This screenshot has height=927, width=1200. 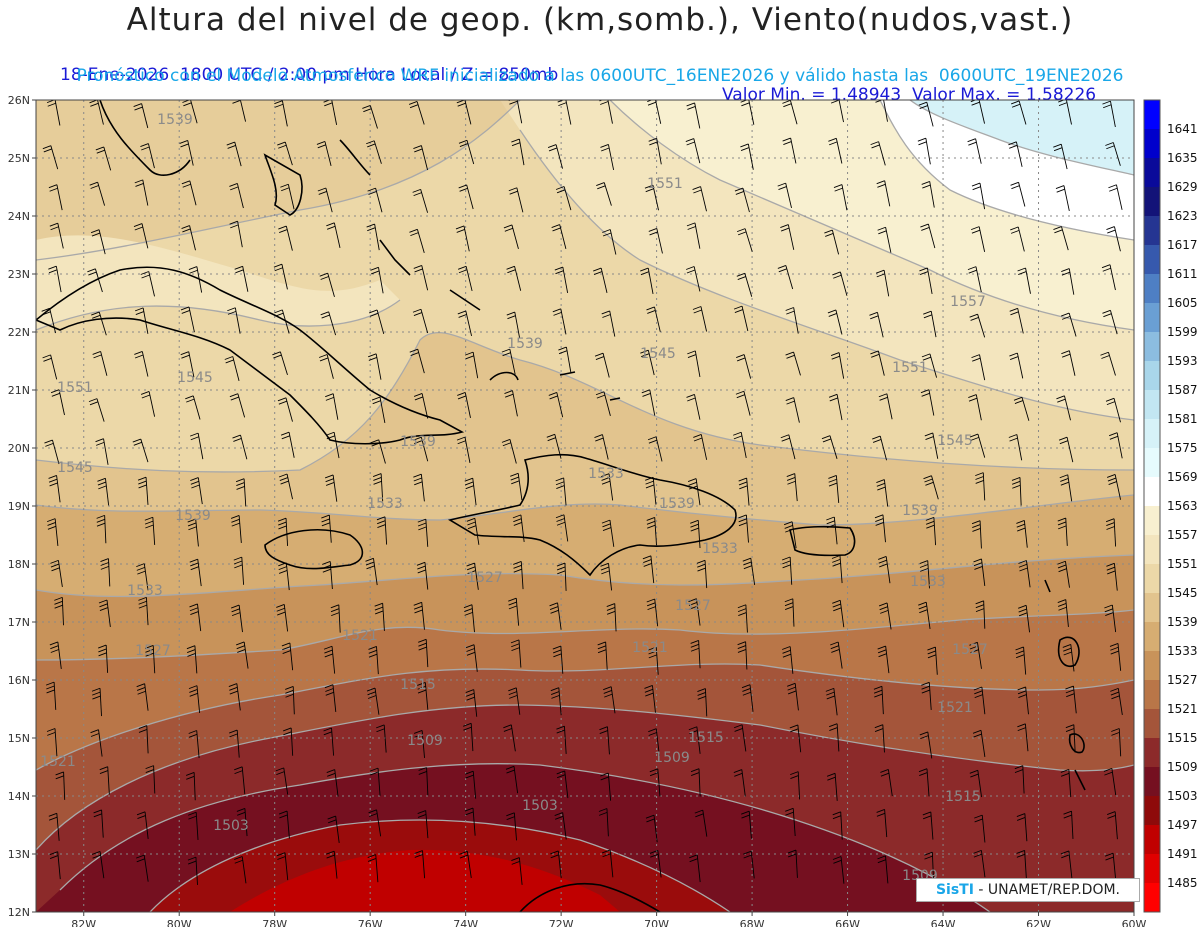 I want to click on contour-label: 1527, so click(x=693, y=606).